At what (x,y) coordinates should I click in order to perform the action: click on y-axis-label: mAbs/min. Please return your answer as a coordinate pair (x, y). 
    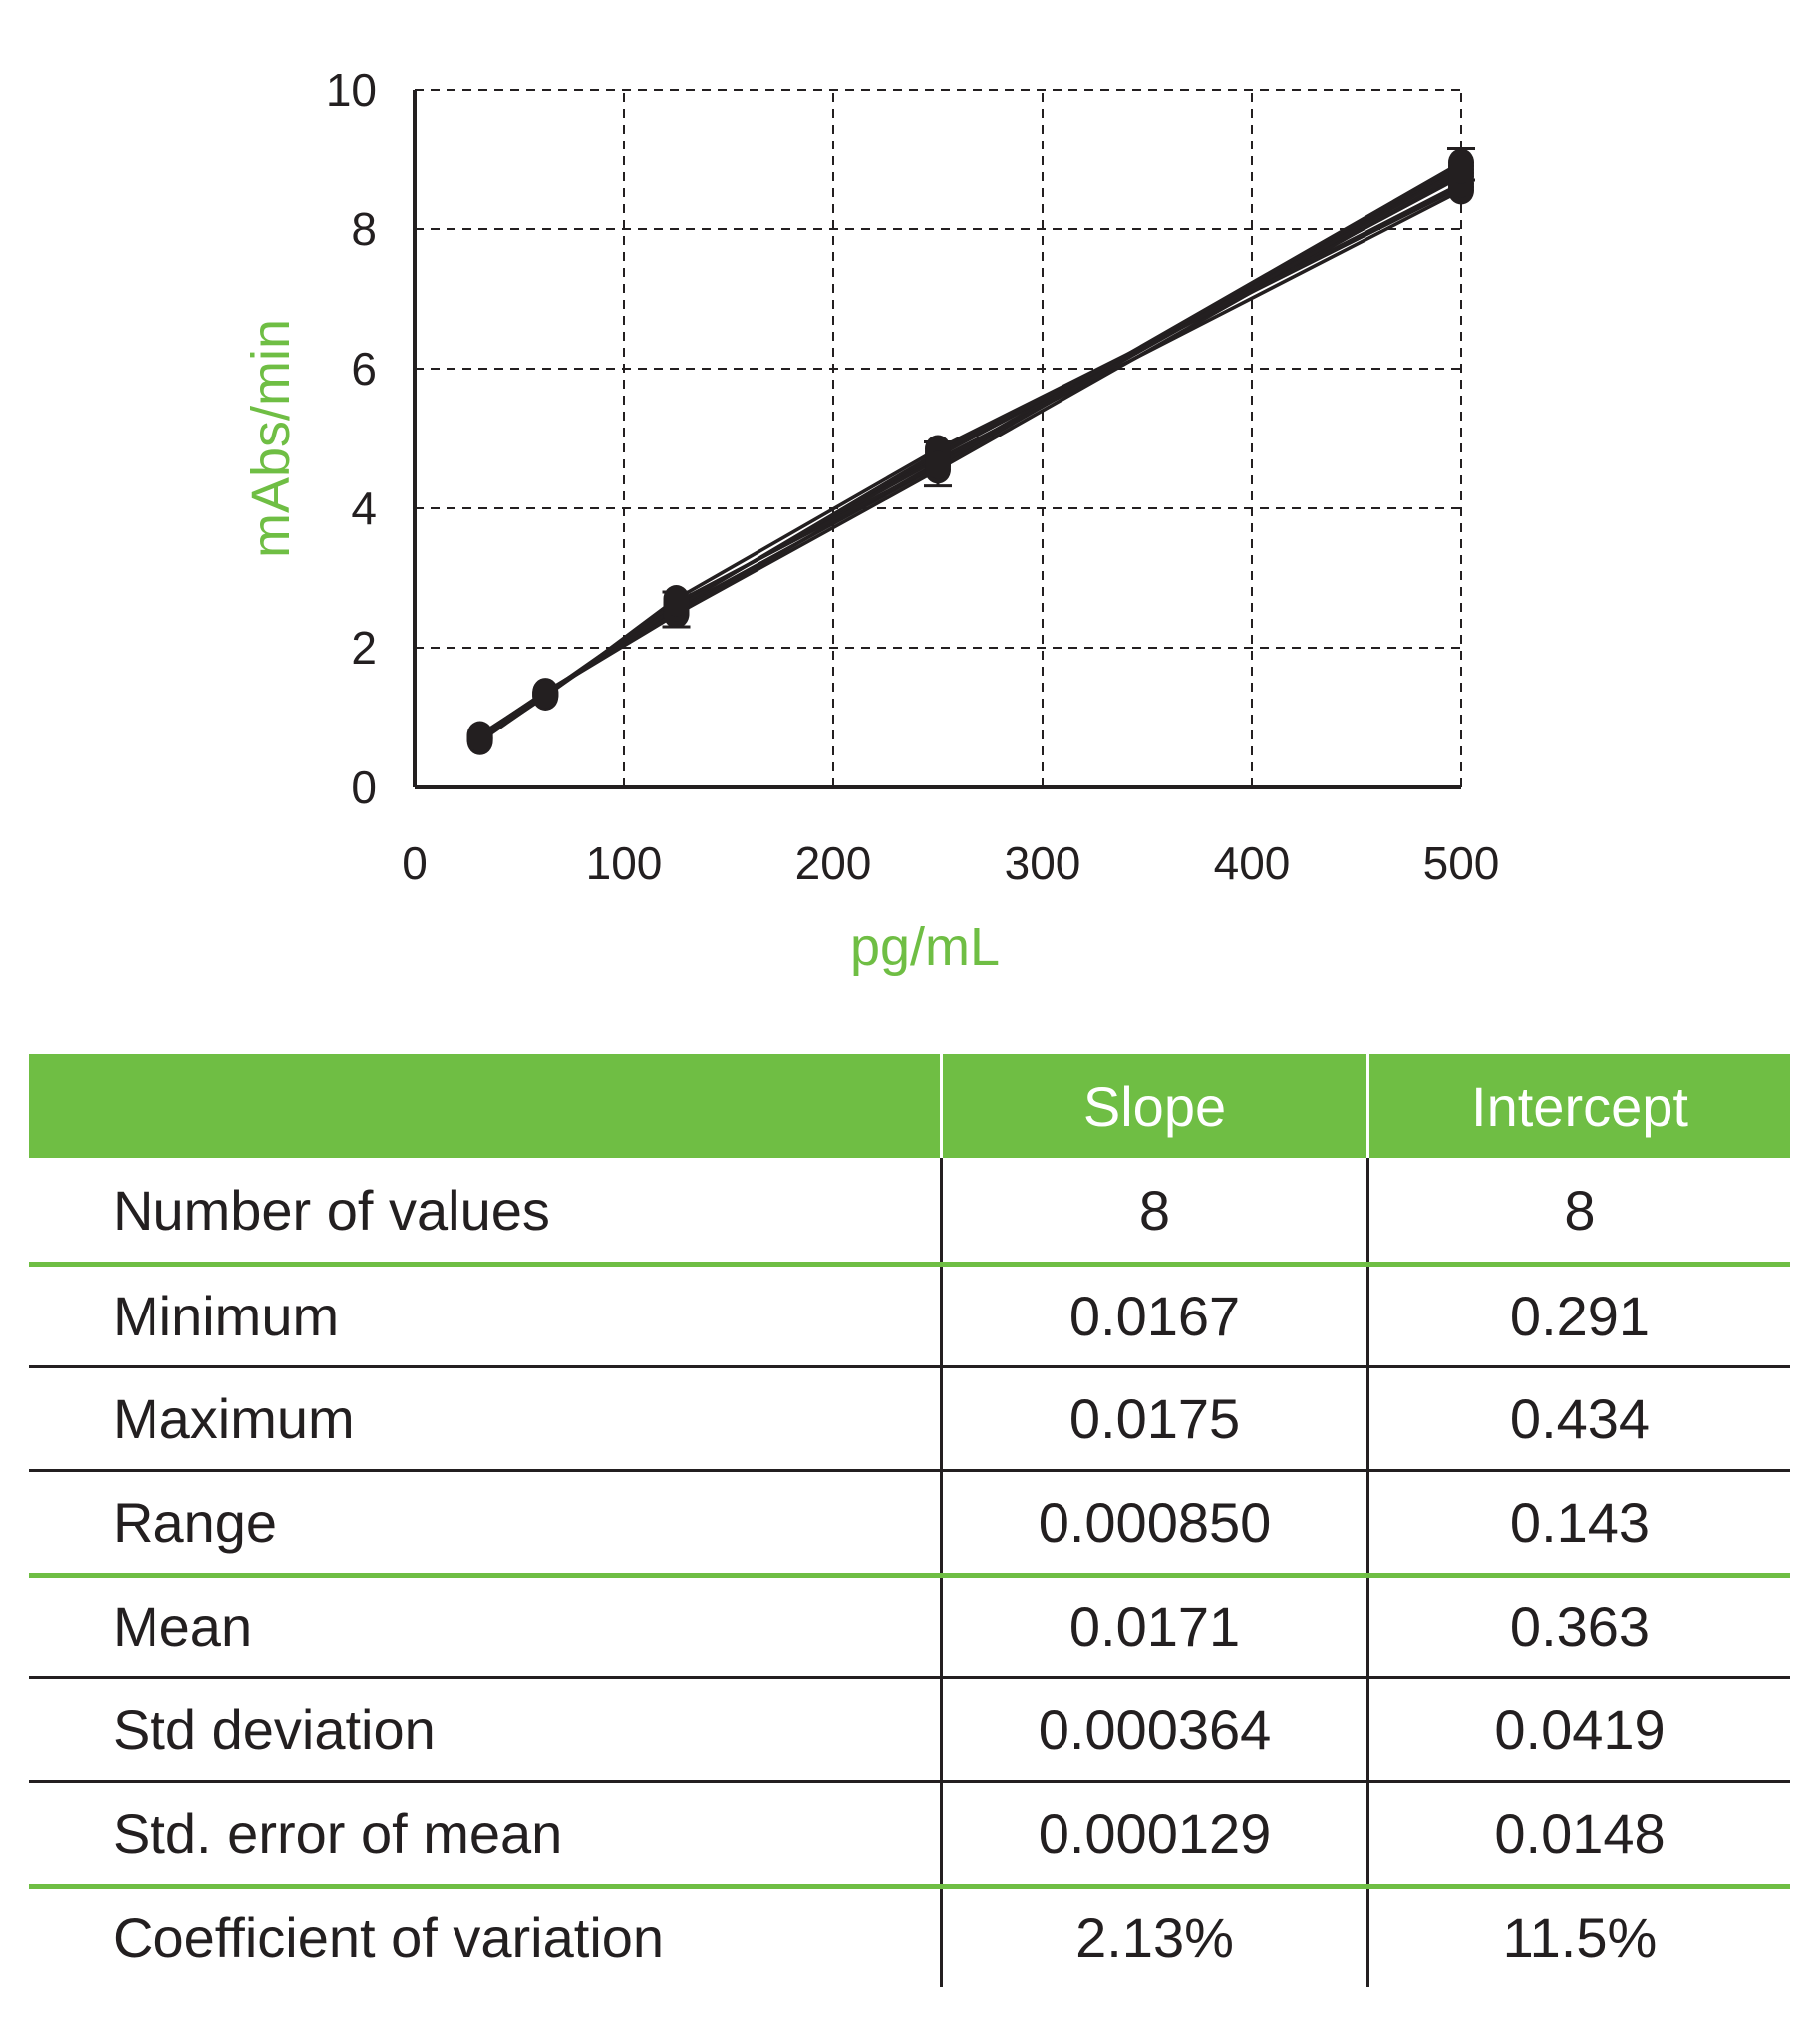
    Looking at the image, I should click on (271, 438).